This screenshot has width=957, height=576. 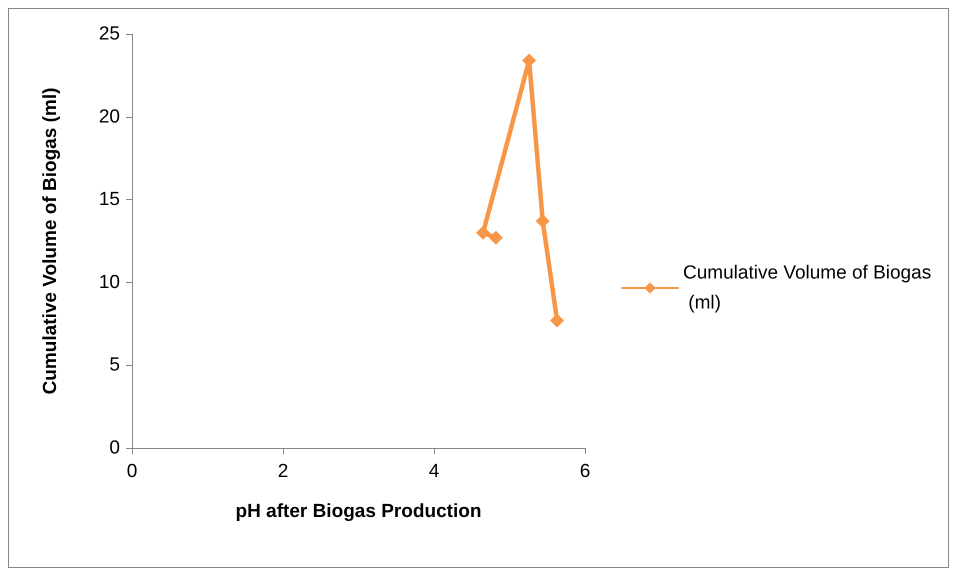 I want to click on x-tick-label: 2, so click(x=283, y=471).